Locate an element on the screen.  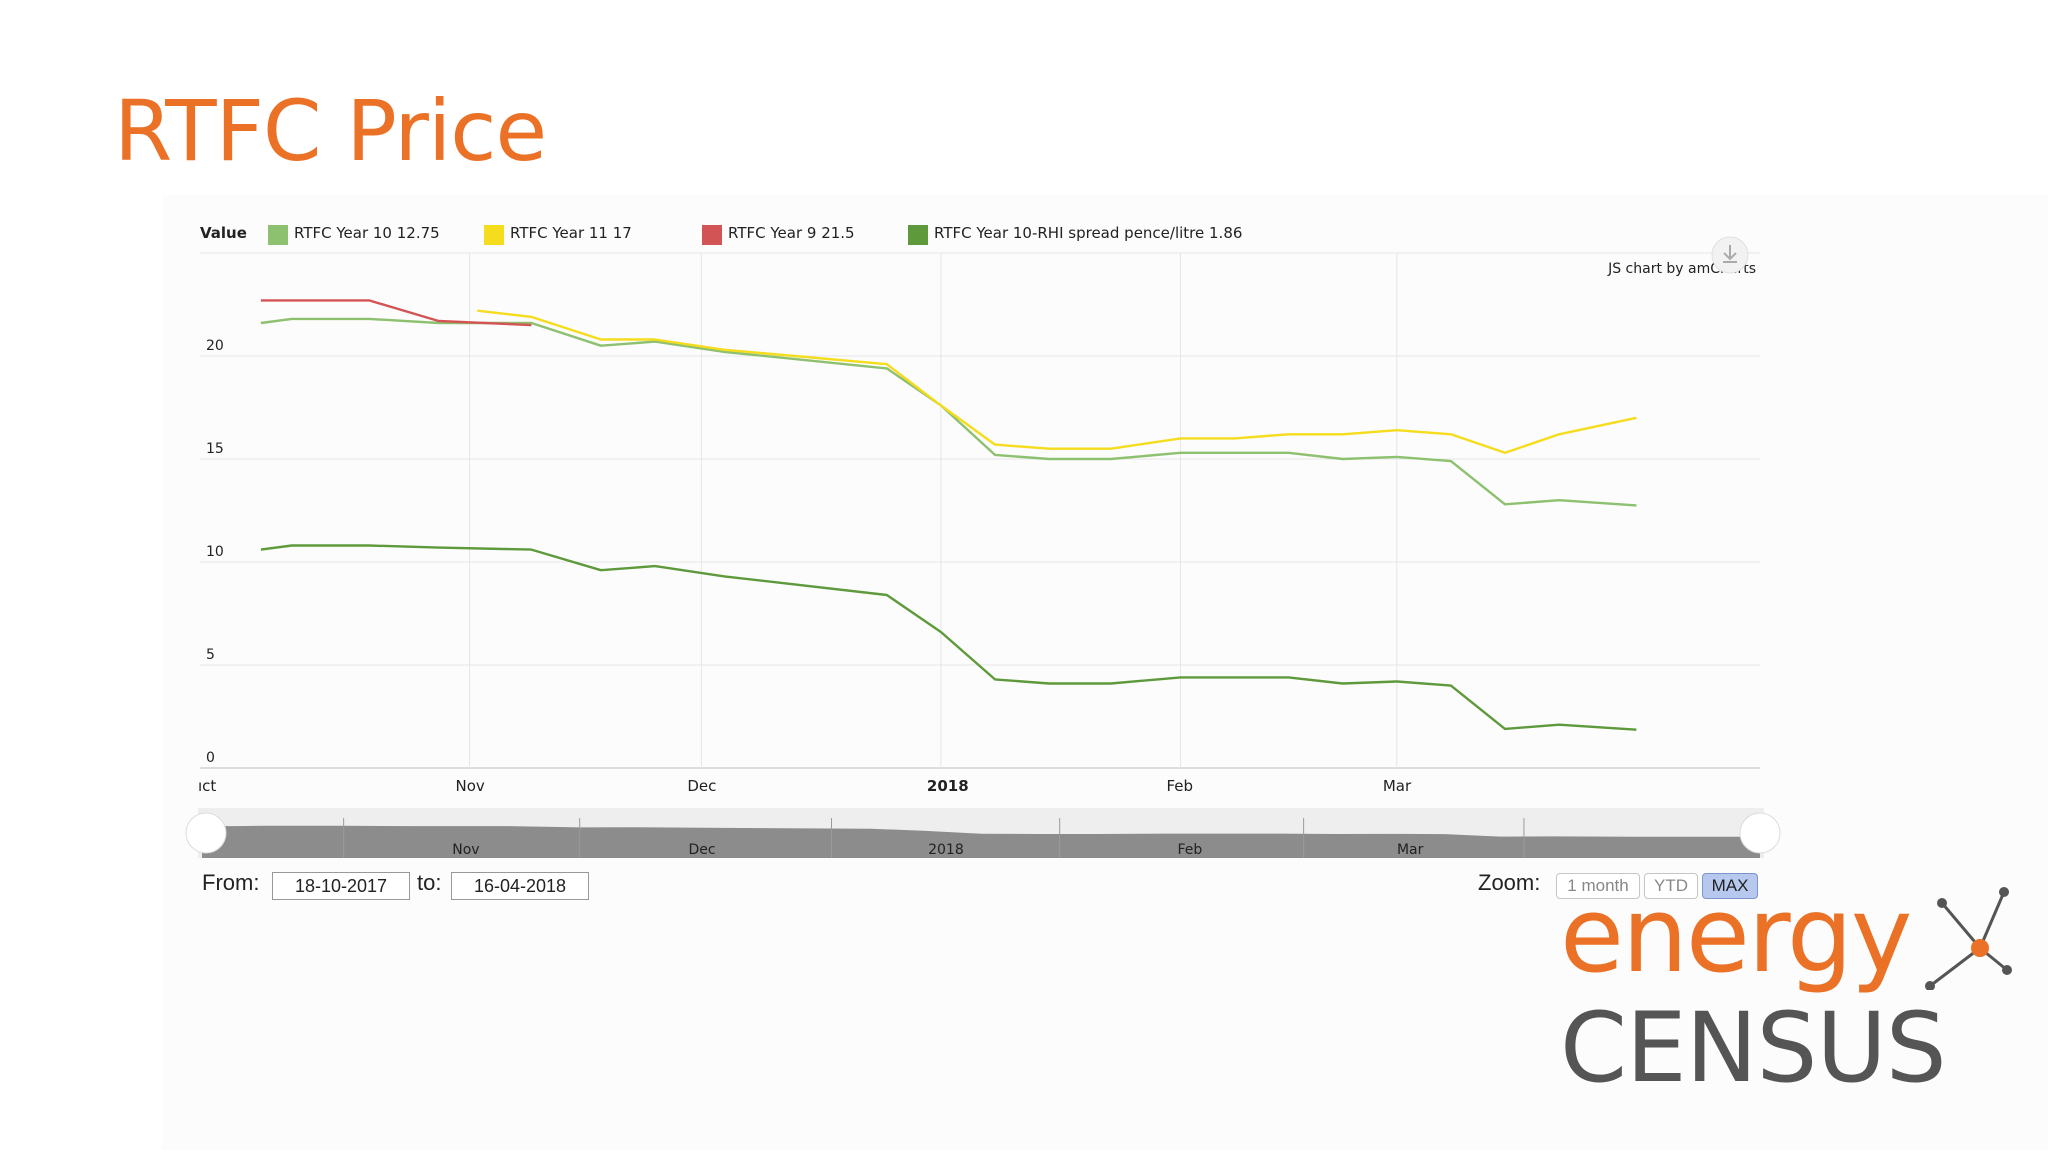
from-label: From: is located at coordinates (231, 882).